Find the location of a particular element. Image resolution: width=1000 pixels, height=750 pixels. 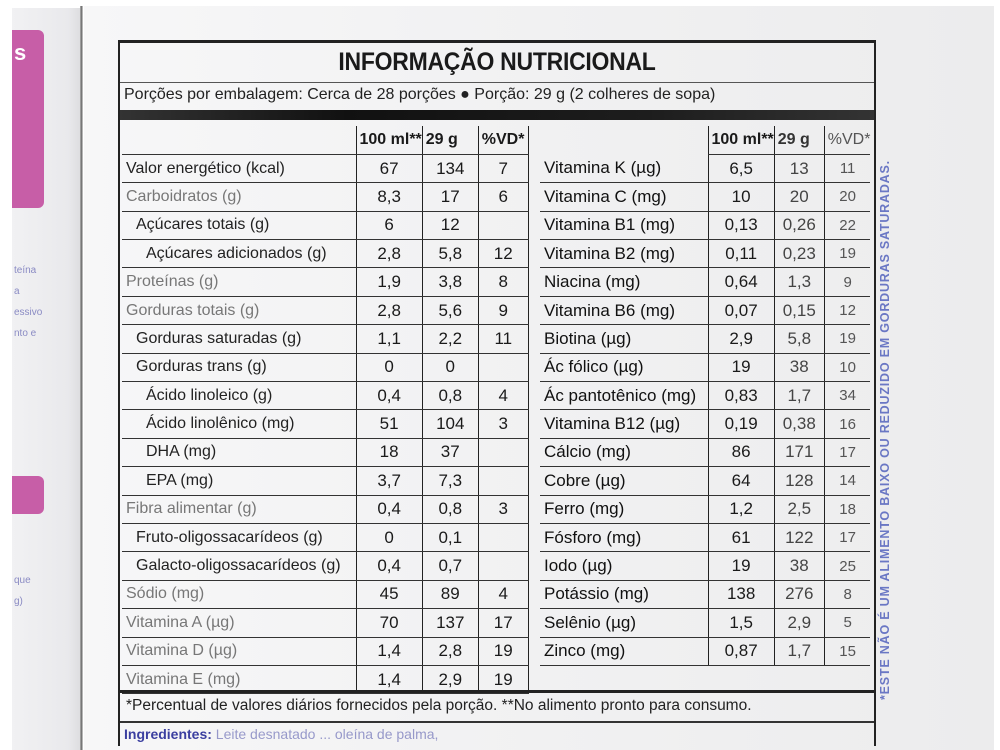

side-fragment: g) is located at coordinates (18, 601).